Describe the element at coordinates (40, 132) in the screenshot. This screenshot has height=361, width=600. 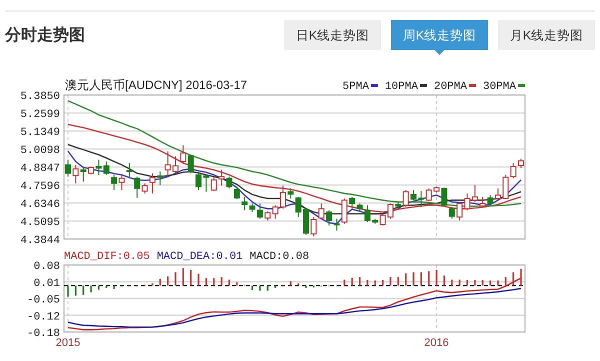
I see `y-tick-label: 5.1349` at that location.